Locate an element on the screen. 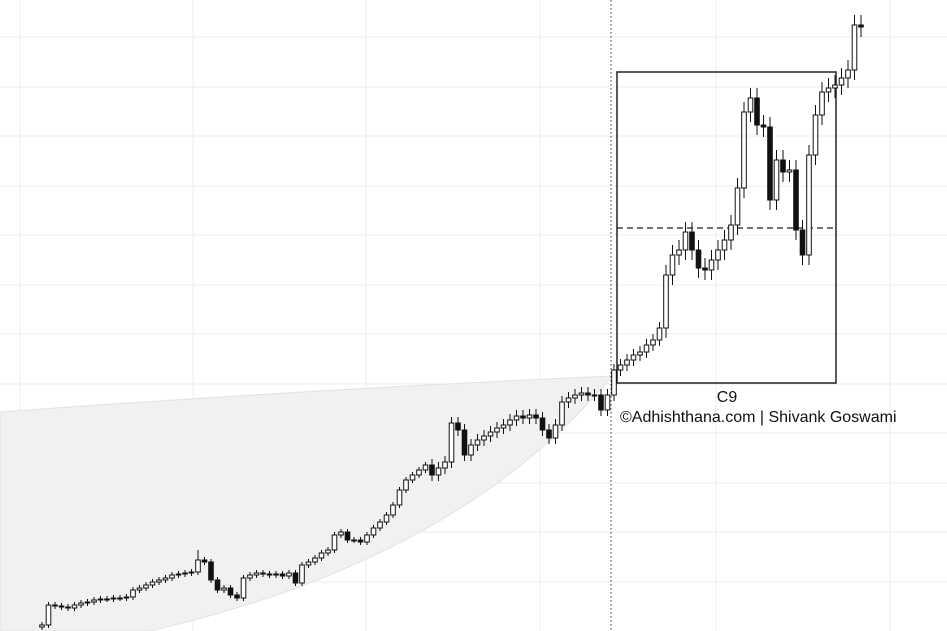  credit: ©Adhishthana.com | Shivank Goswami is located at coordinates (758, 417).